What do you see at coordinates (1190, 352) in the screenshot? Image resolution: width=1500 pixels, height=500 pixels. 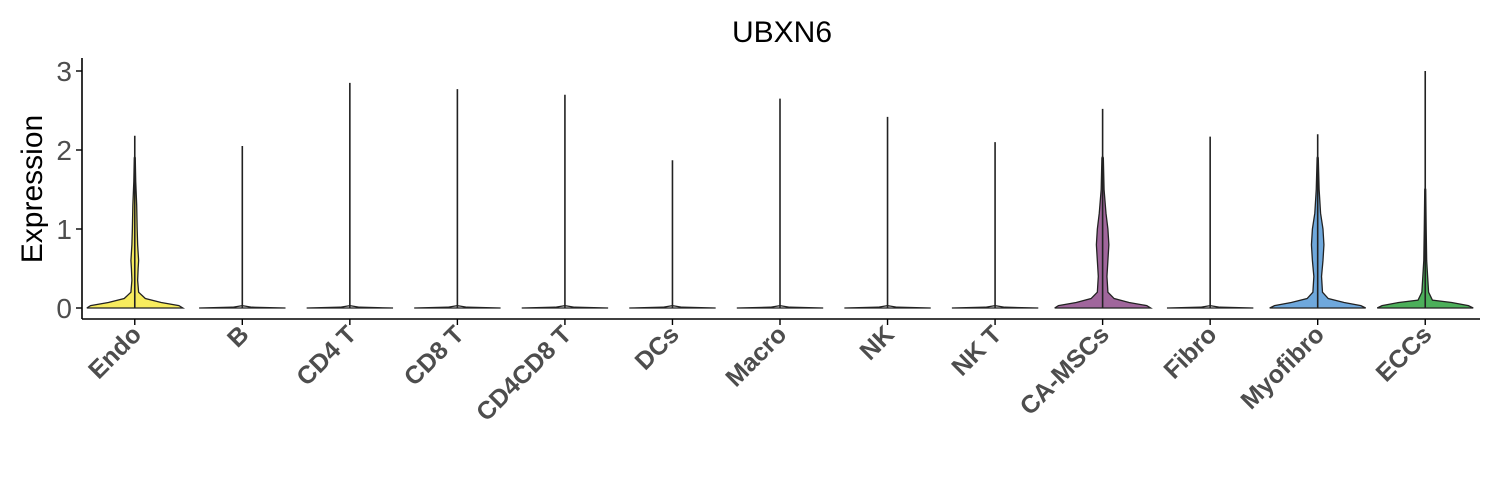 I see `x-tick-label: Fibro` at bounding box center [1190, 352].